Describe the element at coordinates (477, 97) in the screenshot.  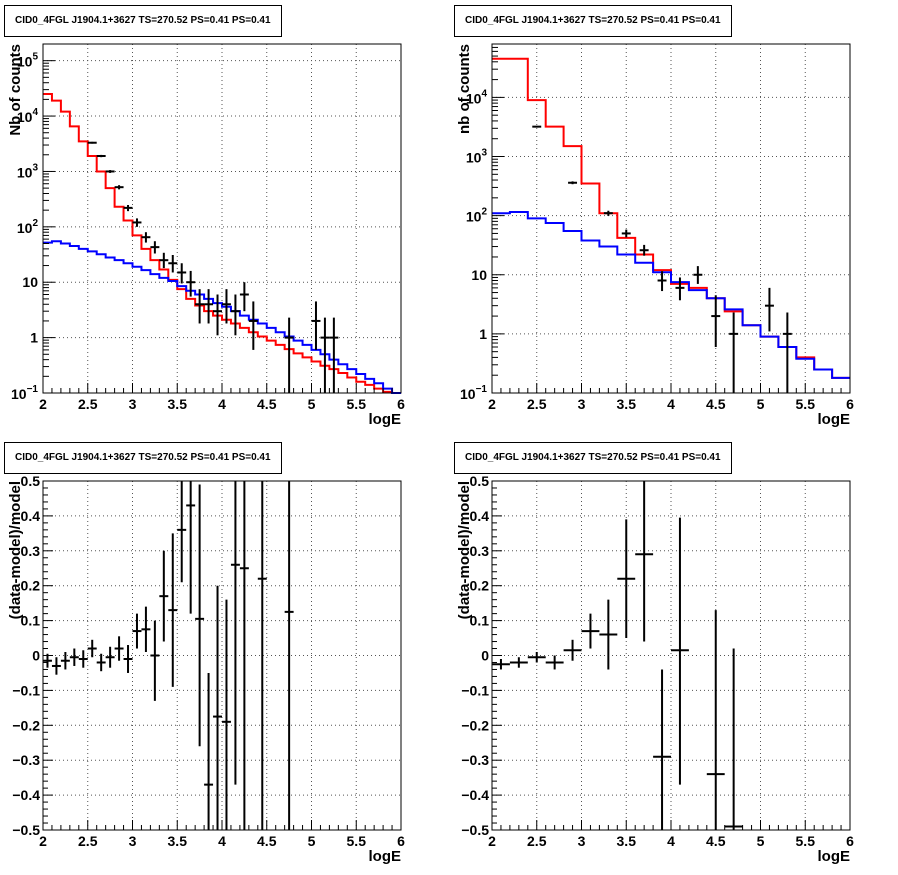
I see `y-tick-label: 10⁴` at that location.